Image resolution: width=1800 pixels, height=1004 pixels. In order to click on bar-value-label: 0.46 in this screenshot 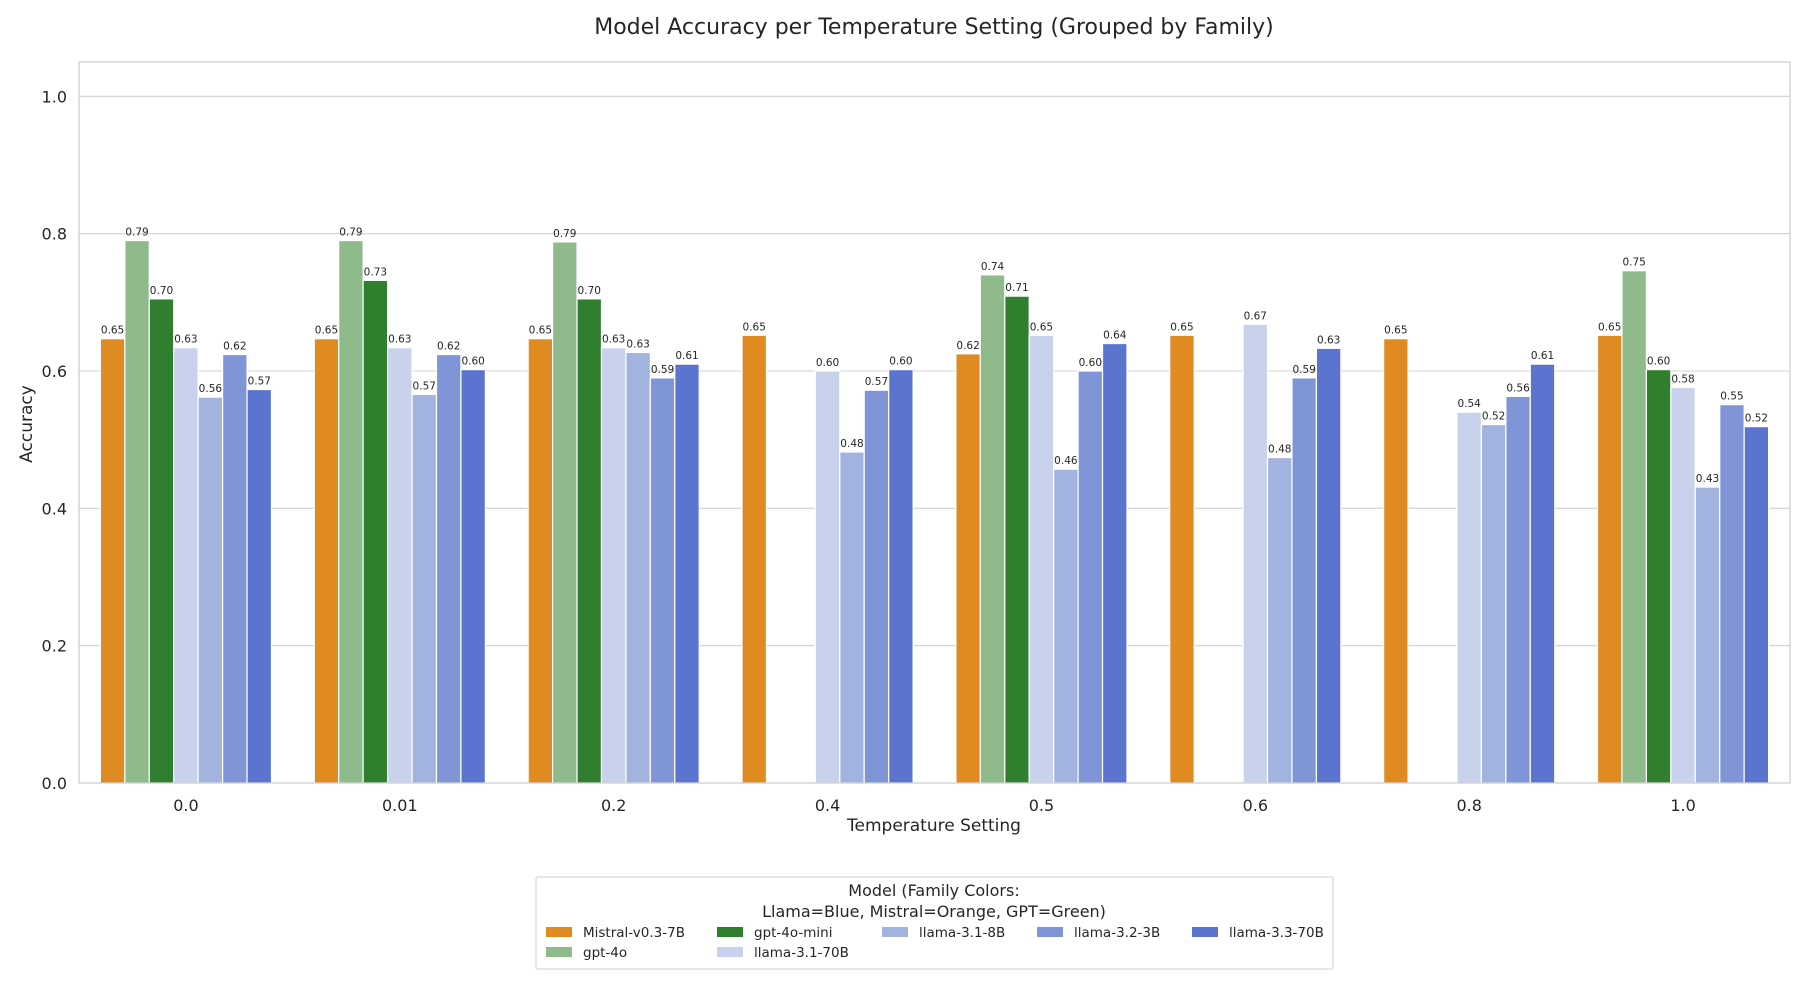, I will do `click(1066, 461)`.